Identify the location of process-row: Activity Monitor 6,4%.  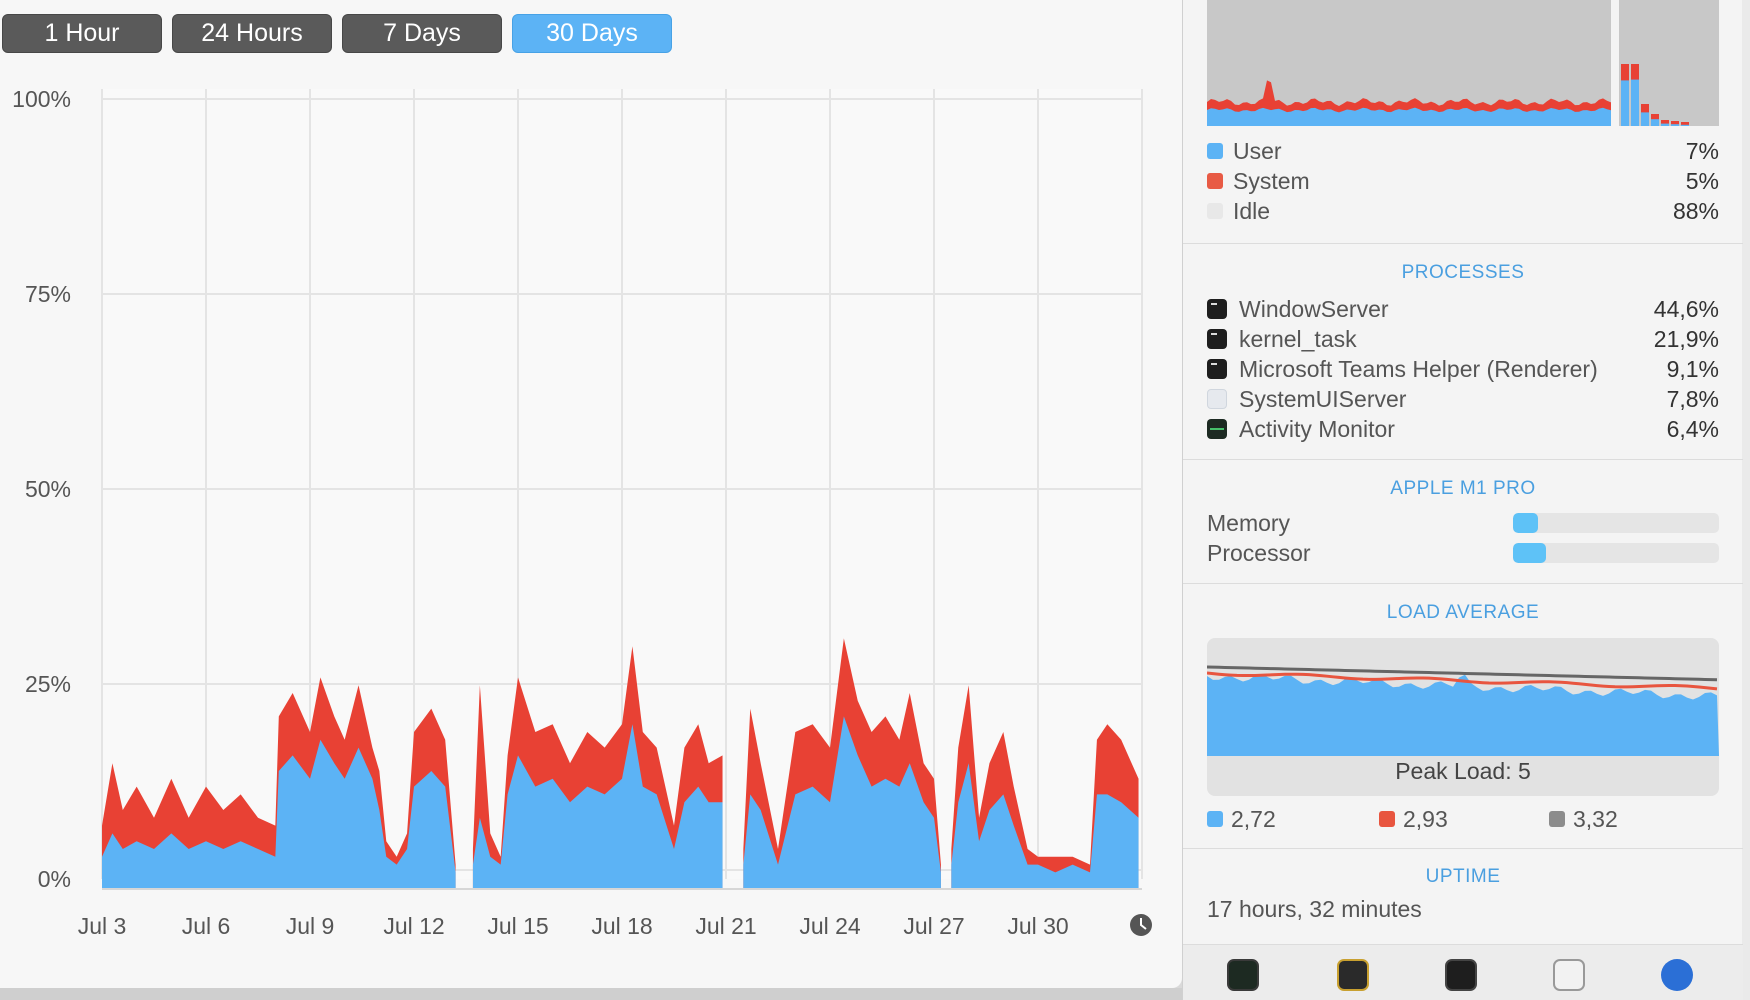
(1463, 429).